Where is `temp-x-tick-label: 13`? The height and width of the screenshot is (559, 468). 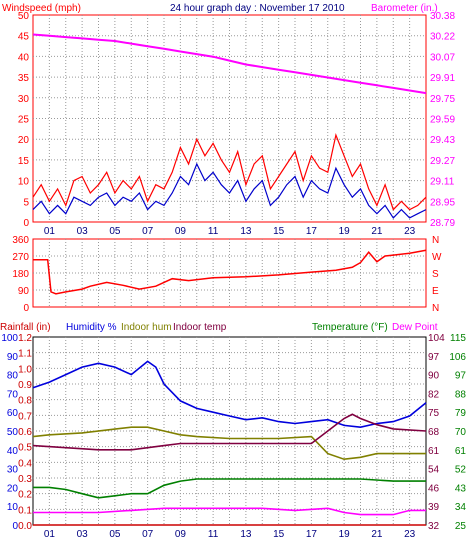 temp-x-tick-label: 13 is located at coordinates (246, 534).